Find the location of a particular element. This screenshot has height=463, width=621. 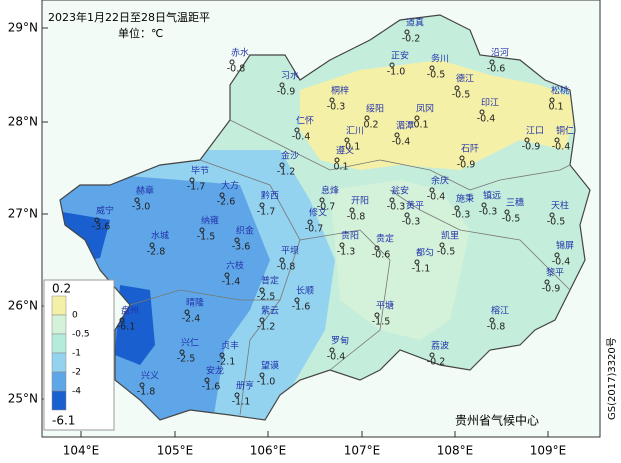

station-name: 金沙 is located at coordinates (290, 156).